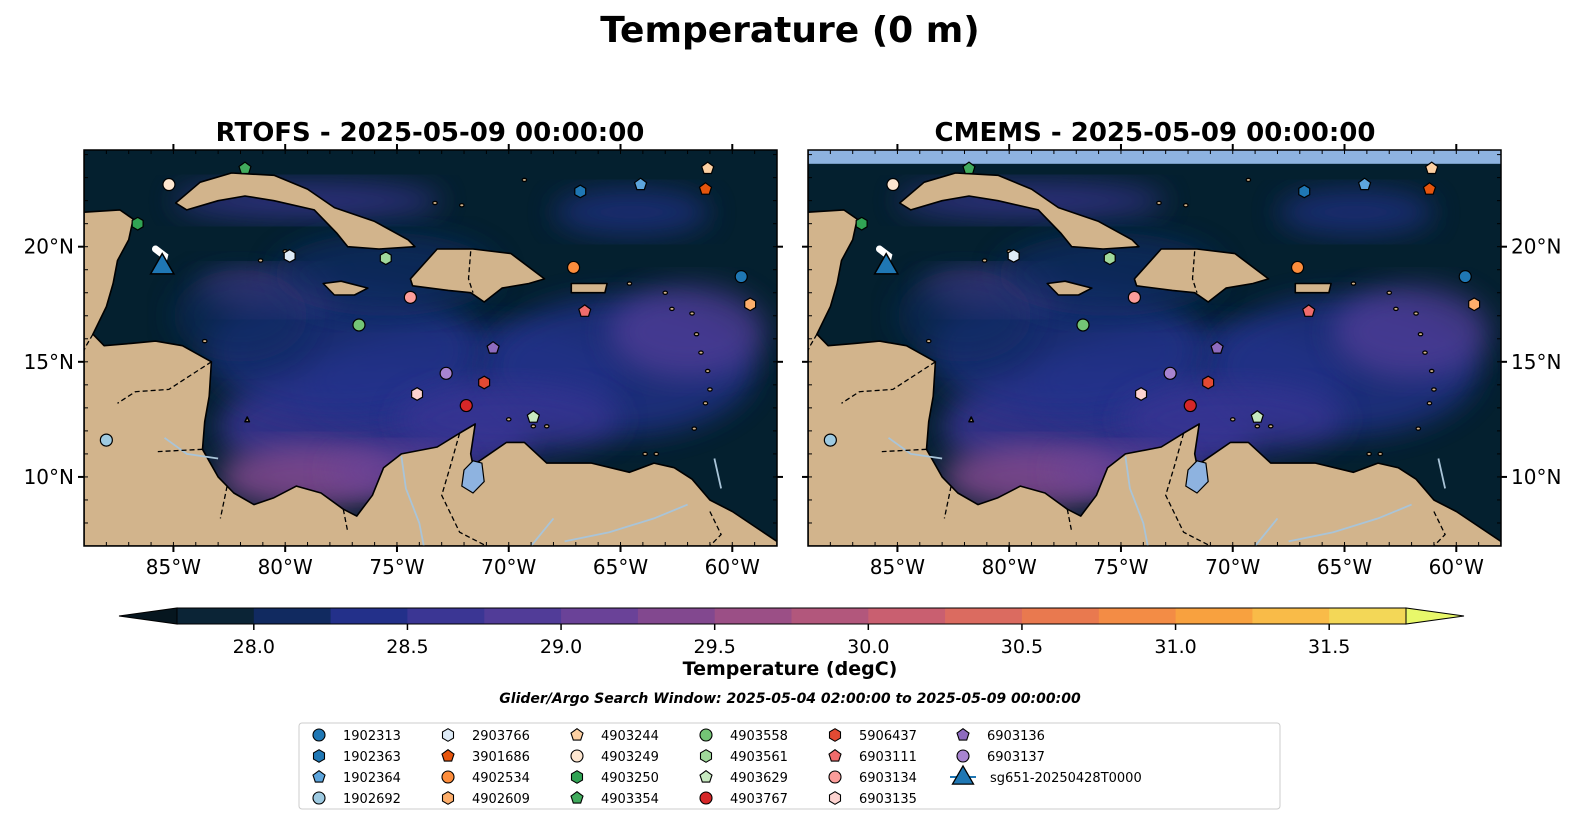 Image resolution: width=1580 pixels, height=831 pixels. What do you see at coordinates (254, 647) in the screenshot?
I see `colorbar-tick-label: 28.0` at bounding box center [254, 647].